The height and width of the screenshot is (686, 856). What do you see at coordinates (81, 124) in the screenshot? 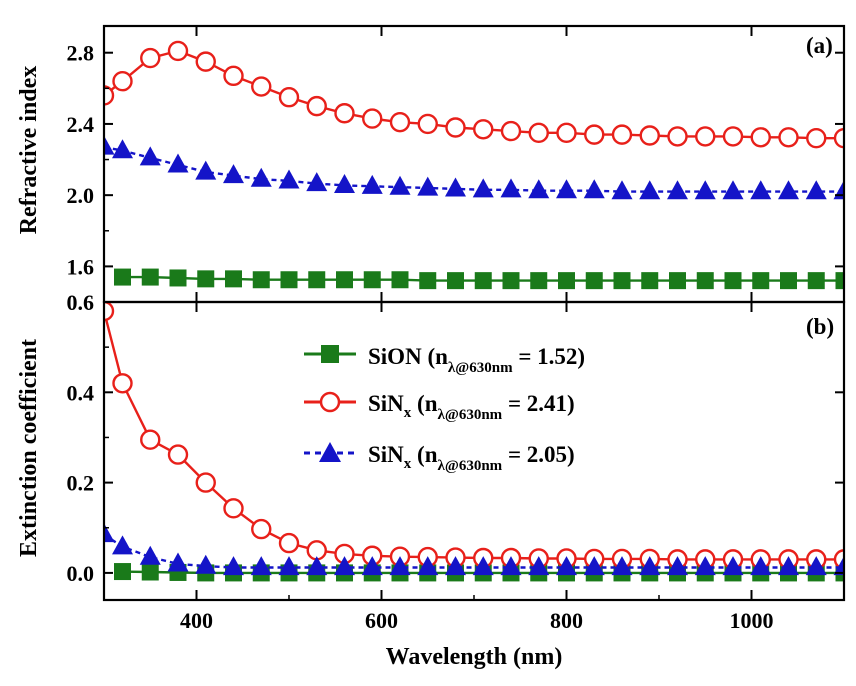
I see `ytick-label-a-2-4: 2.4` at bounding box center [81, 124].